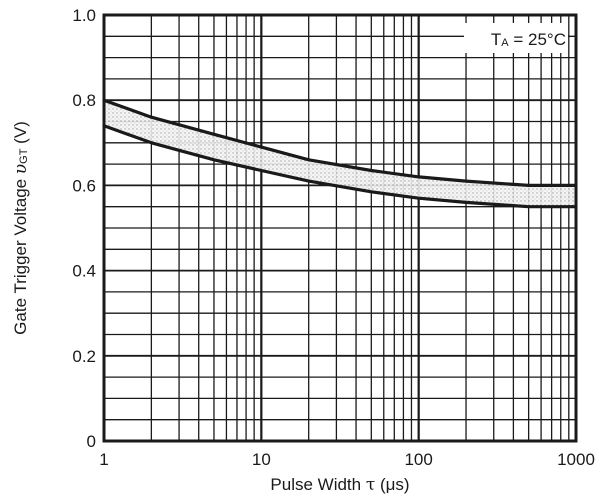 The width and height of the screenshot is (610, 497). I want to click on x-tick-label: 10, so click(261, 459).